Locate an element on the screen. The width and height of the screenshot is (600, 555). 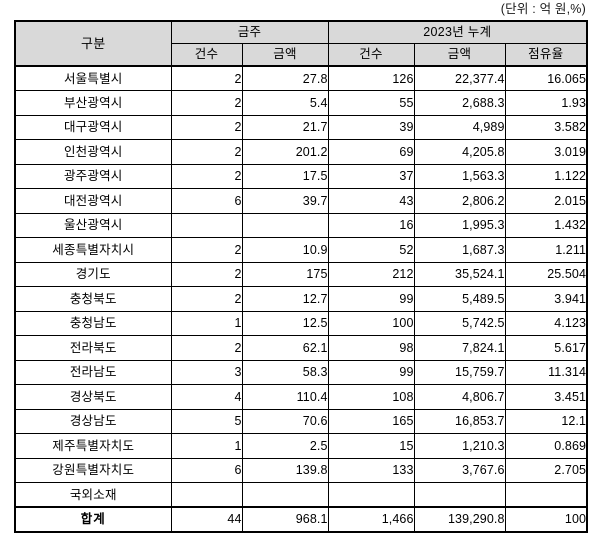
cell-year-amount is located at coordinates (459, 495).